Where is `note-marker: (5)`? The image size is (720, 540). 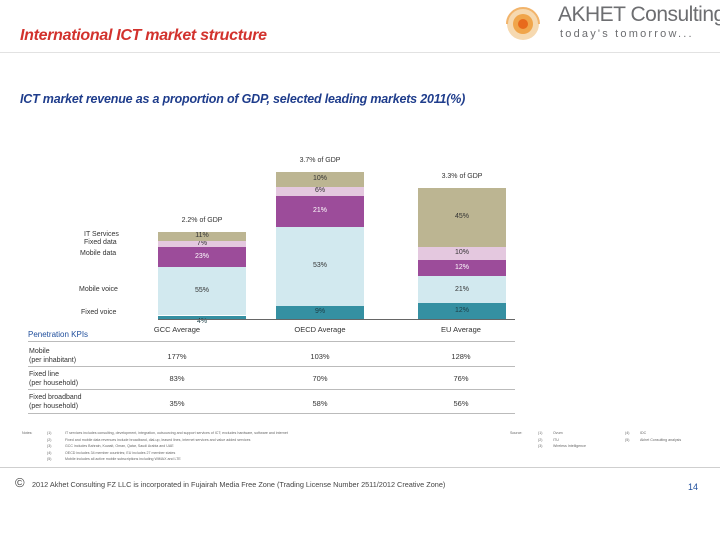 note-marker: (5) is located at coordinates (49, 459).